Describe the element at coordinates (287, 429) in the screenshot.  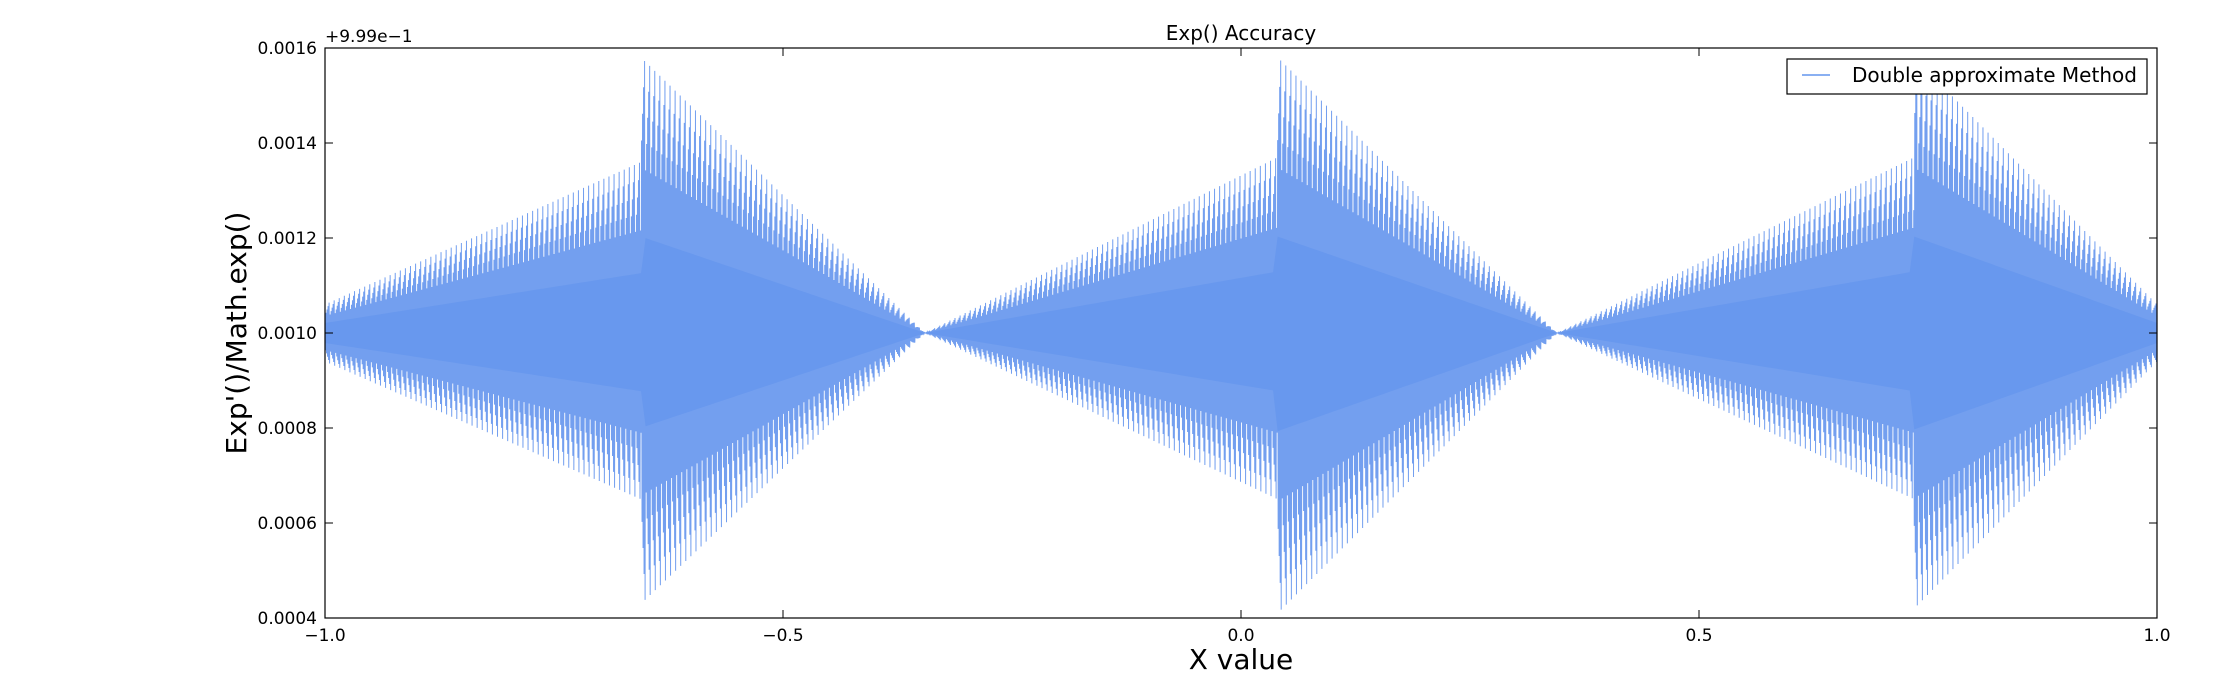
I see `y-tick-label: 0.0008` at that location.